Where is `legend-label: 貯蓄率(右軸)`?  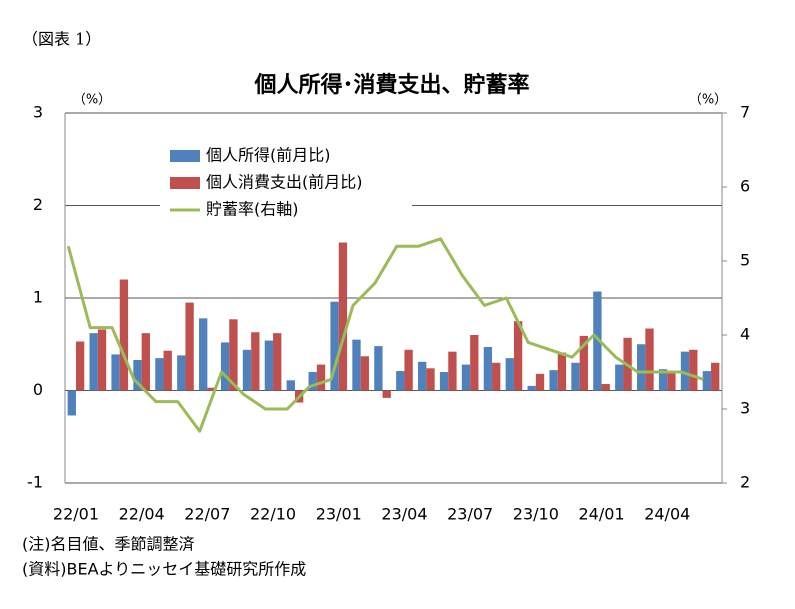 legend-label: 貯蓄率(右軸) is located at coordinates (252, 209).